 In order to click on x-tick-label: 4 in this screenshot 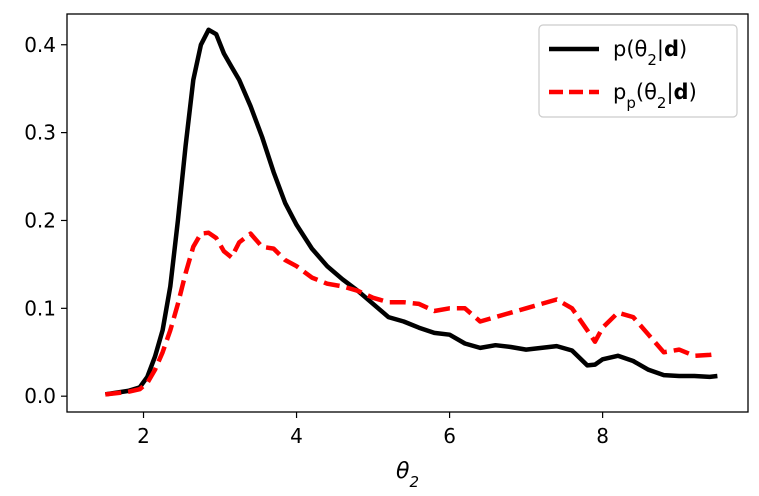, I will do `click(296, 436)`.